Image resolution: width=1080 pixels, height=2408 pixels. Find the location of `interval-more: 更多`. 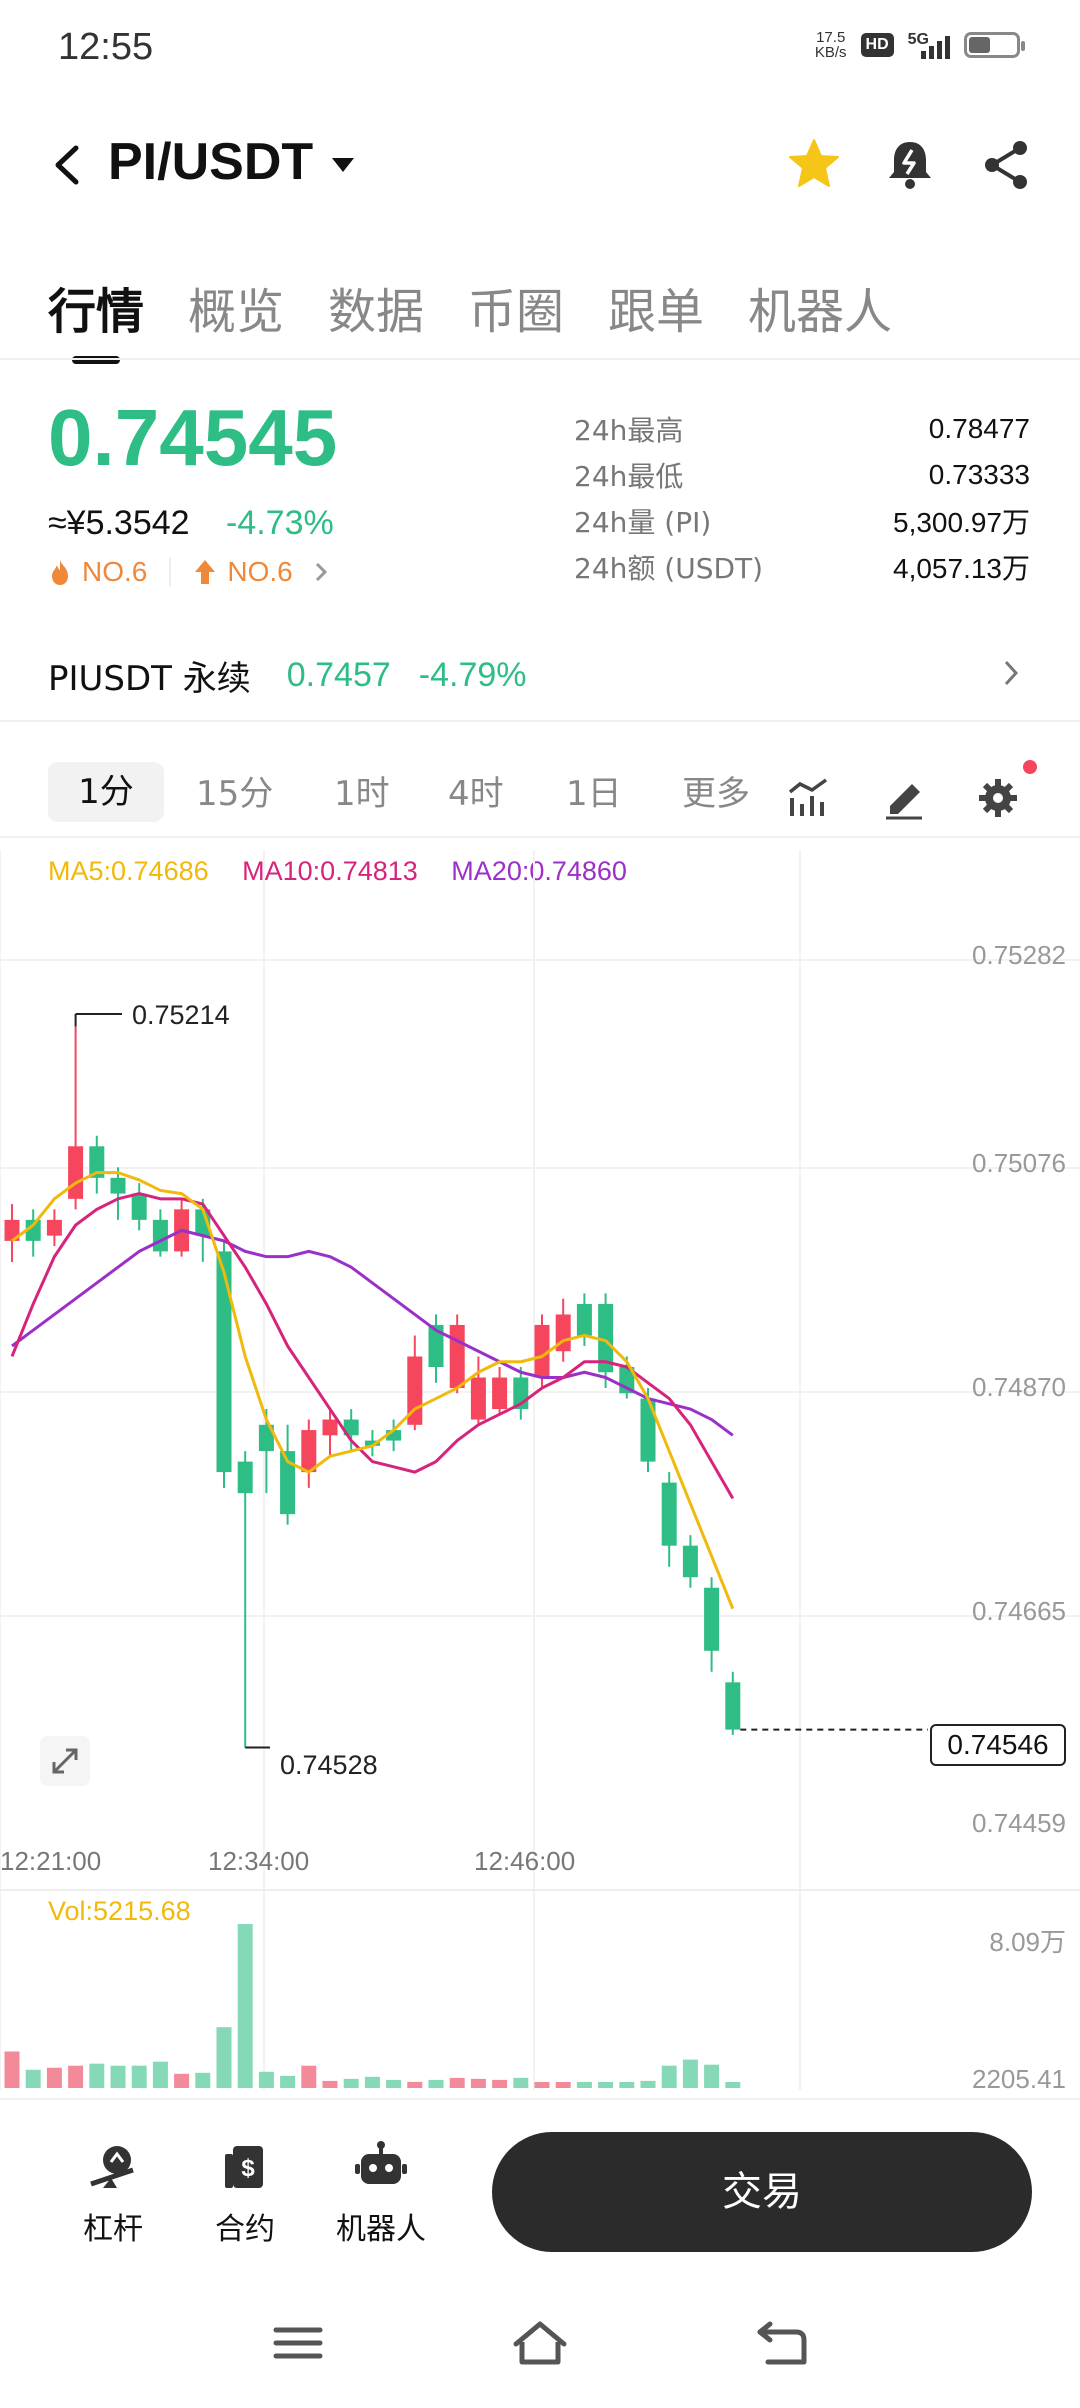

interval-more: 更多 is located at coordinates (716, 794).